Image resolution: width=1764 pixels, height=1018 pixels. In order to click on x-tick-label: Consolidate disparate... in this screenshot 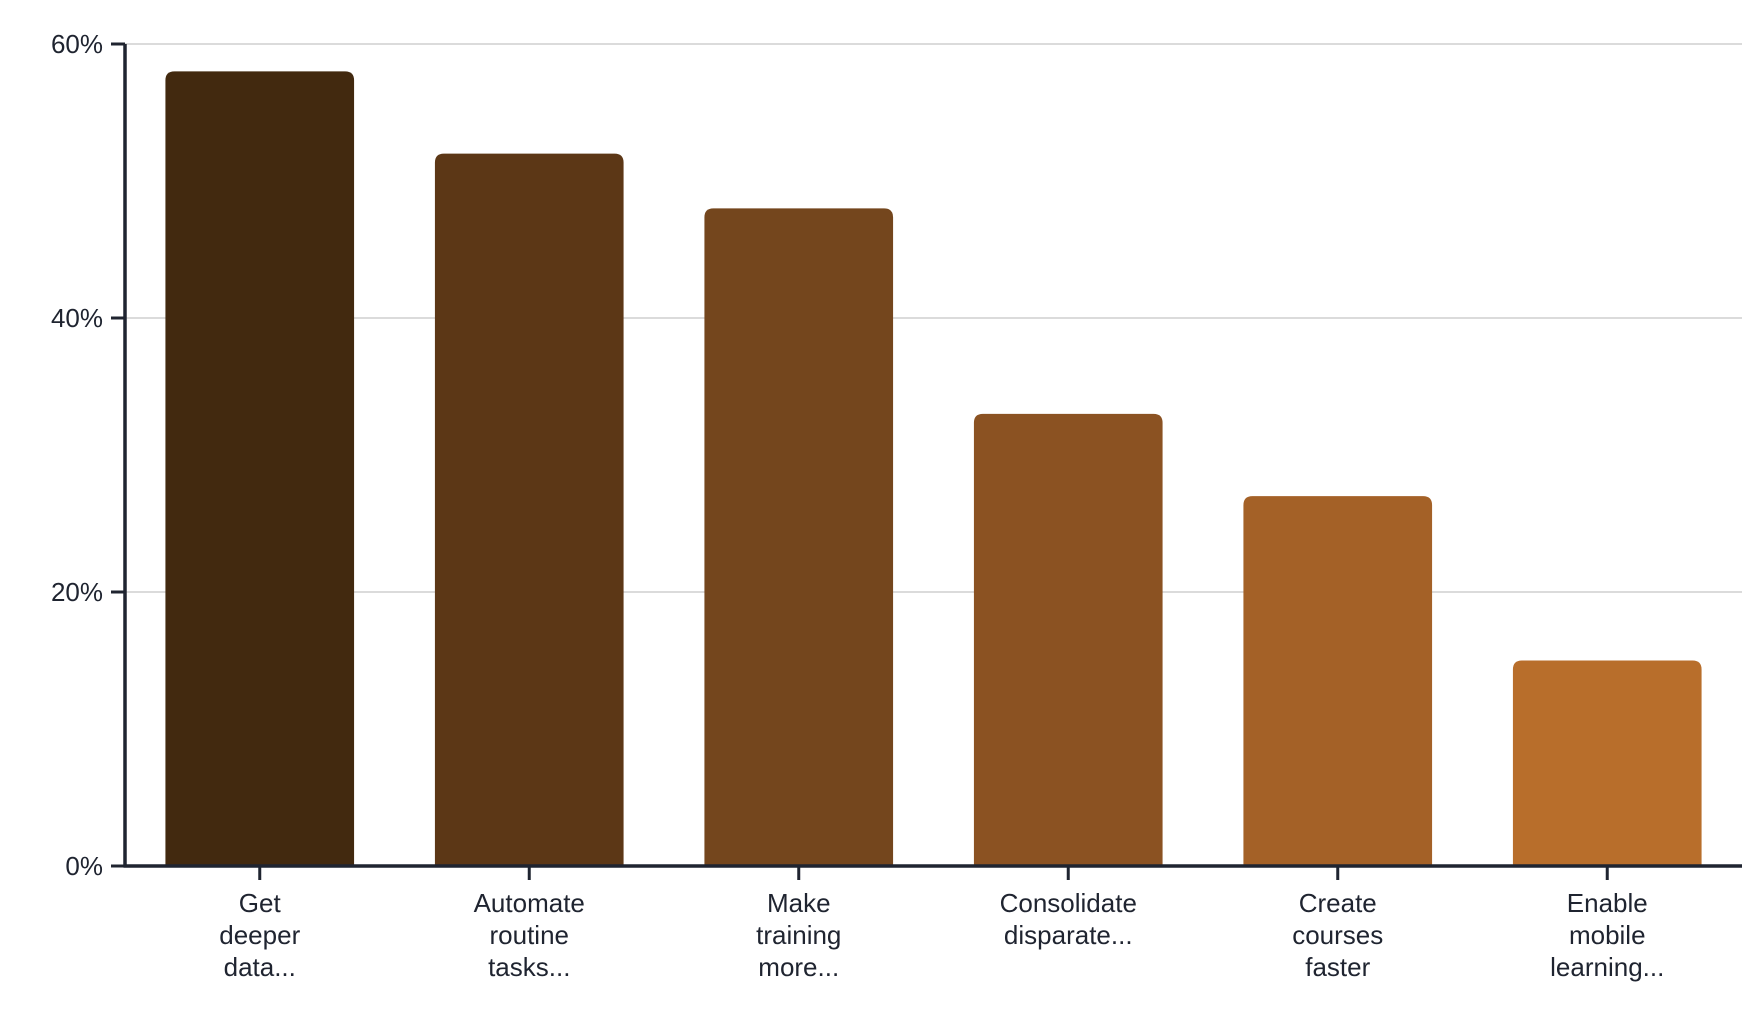, I will do `click(1068, 919)`.